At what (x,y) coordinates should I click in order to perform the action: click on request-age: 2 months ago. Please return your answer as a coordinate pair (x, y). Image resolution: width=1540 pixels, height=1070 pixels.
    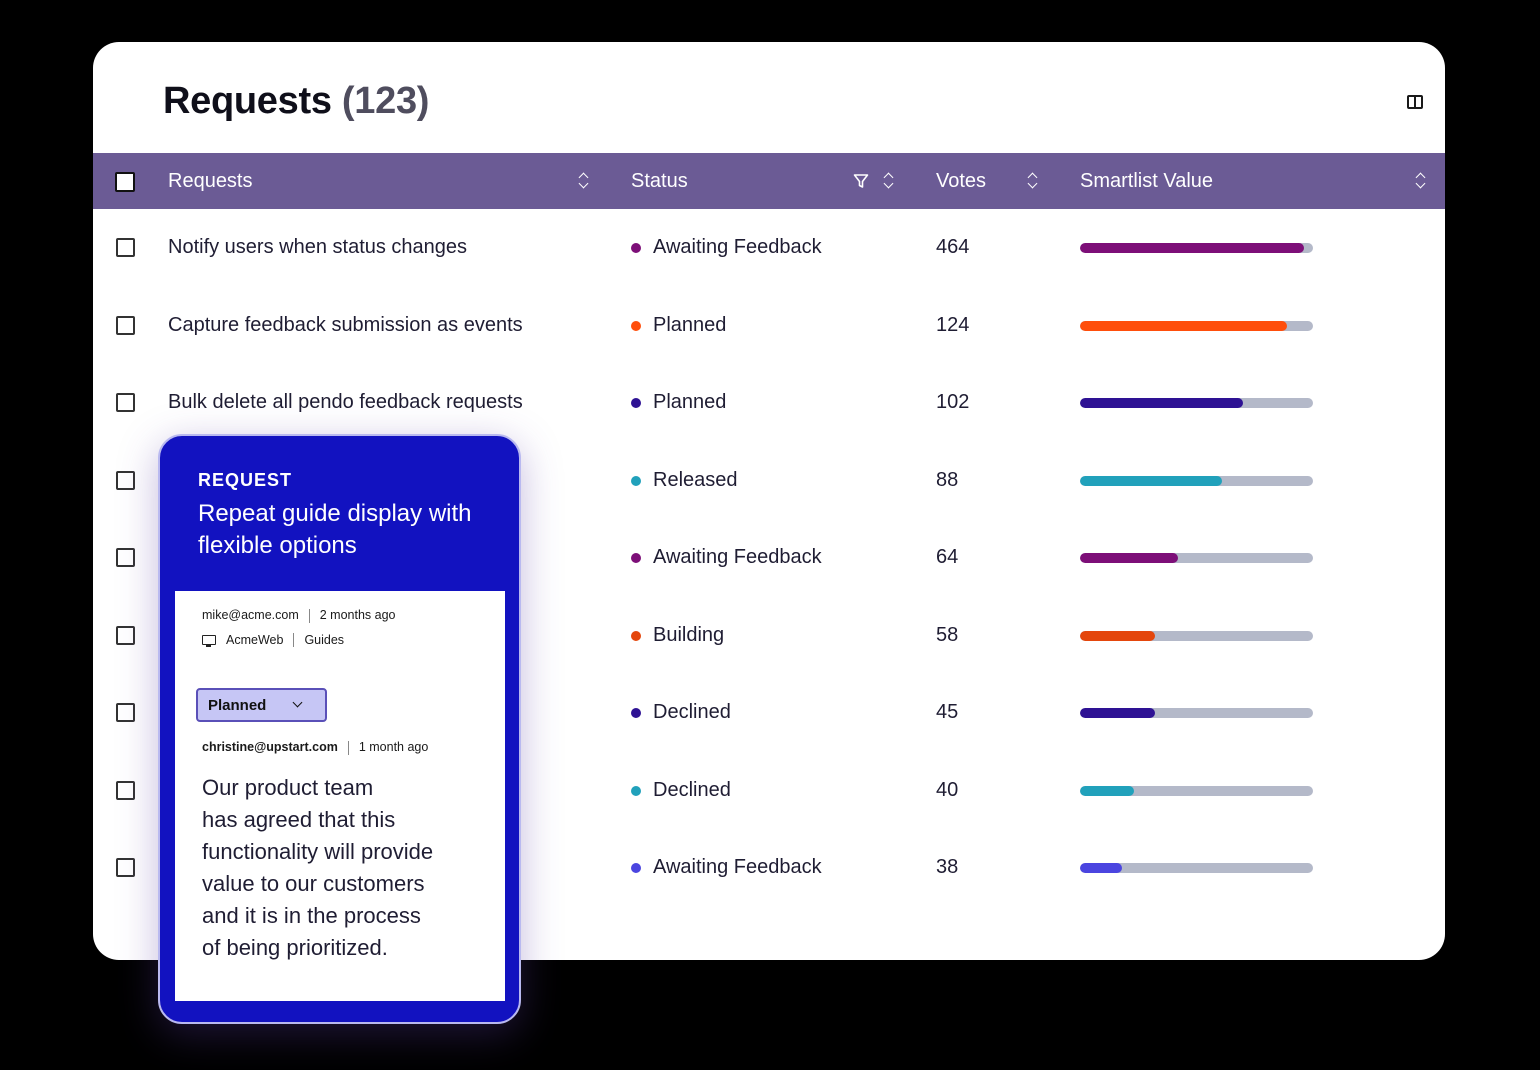
    Looking at the image, I should click on (357, 615).